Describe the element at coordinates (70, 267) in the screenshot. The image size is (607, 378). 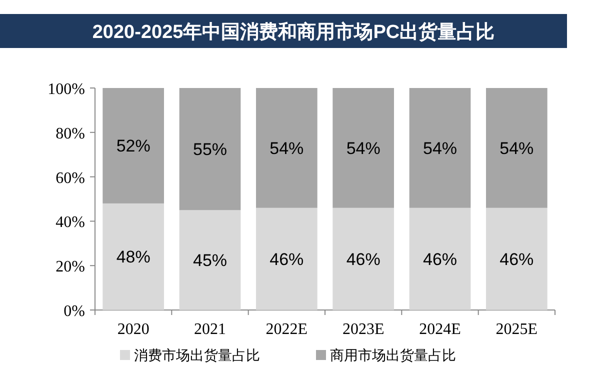
I see `y-tick-label: 20%` at that location.